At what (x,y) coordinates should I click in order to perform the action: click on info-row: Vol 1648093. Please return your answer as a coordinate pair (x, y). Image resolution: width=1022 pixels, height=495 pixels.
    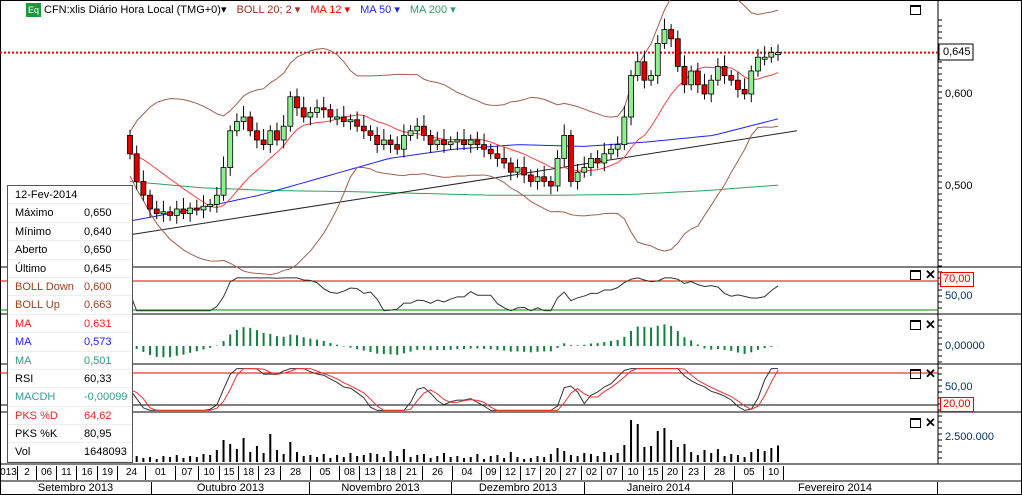
    Looking at the image, I should click on (70, 452).